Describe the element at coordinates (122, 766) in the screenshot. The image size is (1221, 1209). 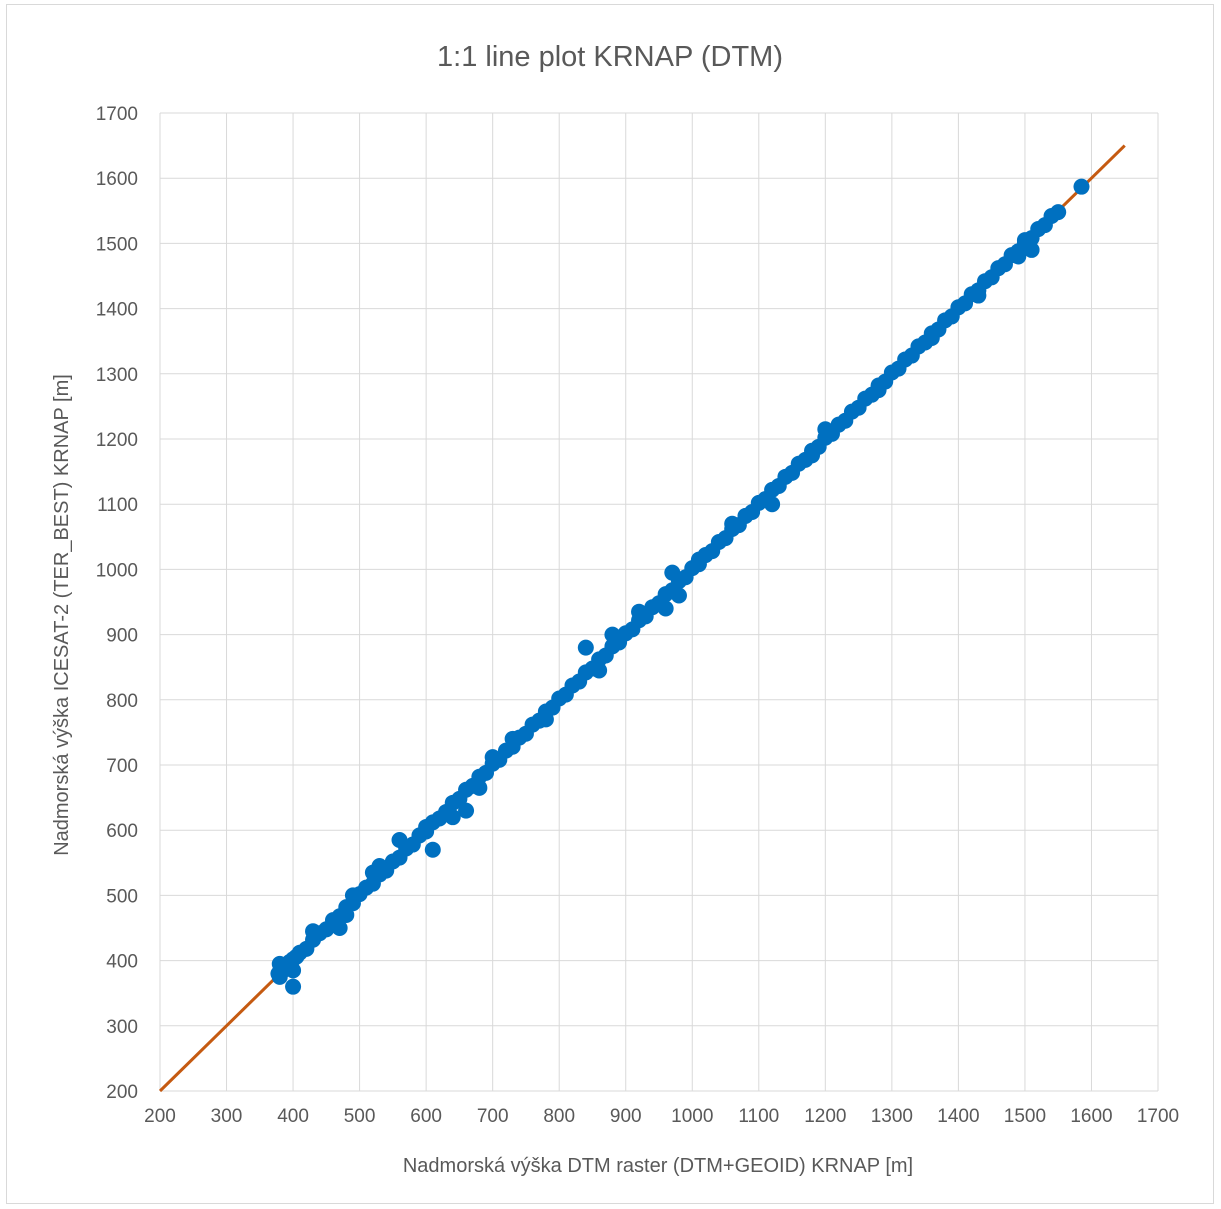
I see `y-tick-label: 700` at that location.